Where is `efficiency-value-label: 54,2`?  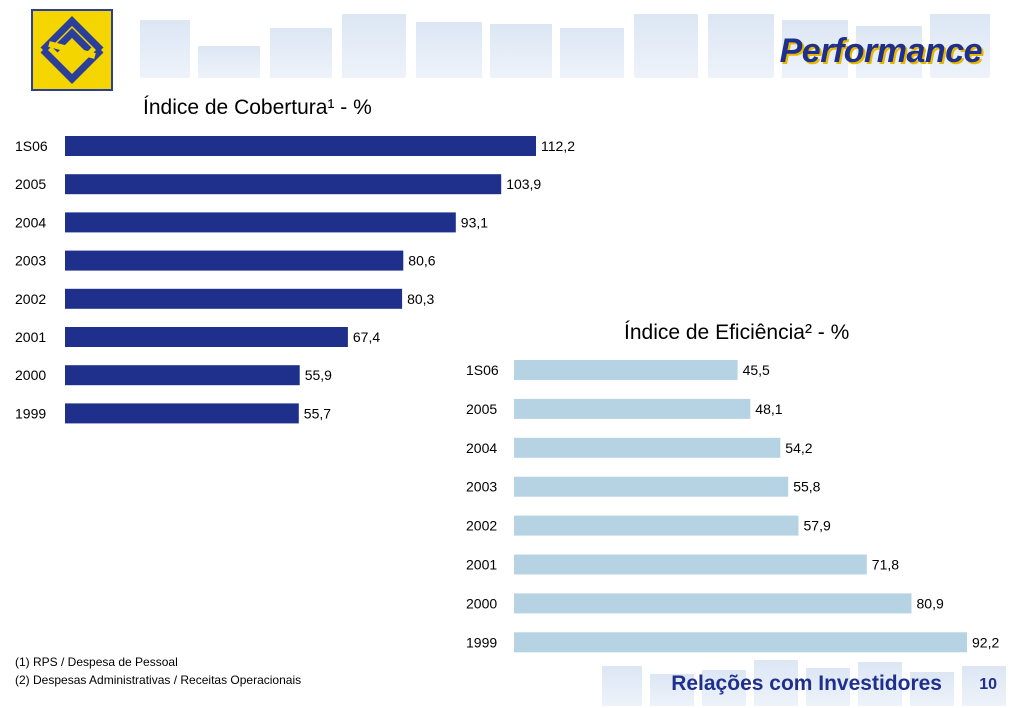
efficiency-value-label: 54,2 is located at coordinates (798, 448).